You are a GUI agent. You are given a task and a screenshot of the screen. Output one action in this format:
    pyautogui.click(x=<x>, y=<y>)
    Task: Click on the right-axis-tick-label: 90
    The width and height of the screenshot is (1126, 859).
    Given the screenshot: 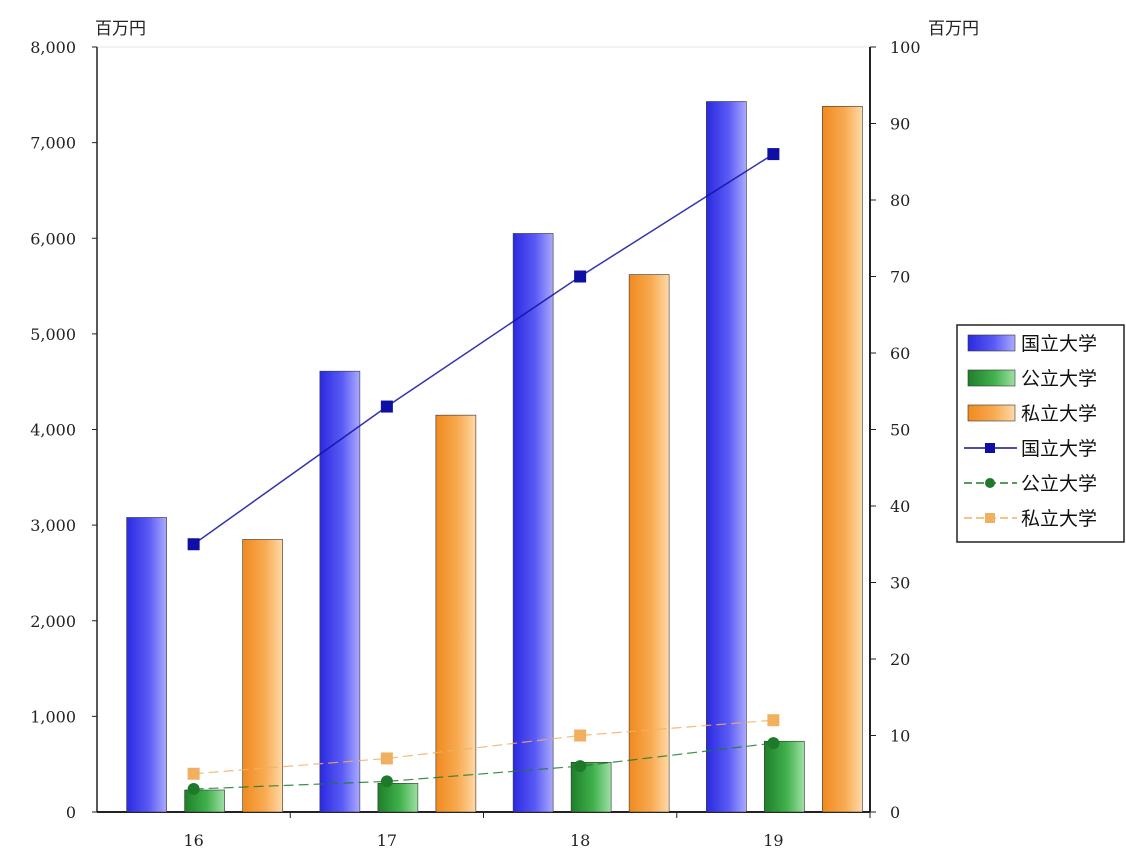 What is the action you would take?
    pyautogui.click(x=900, y=124)
    